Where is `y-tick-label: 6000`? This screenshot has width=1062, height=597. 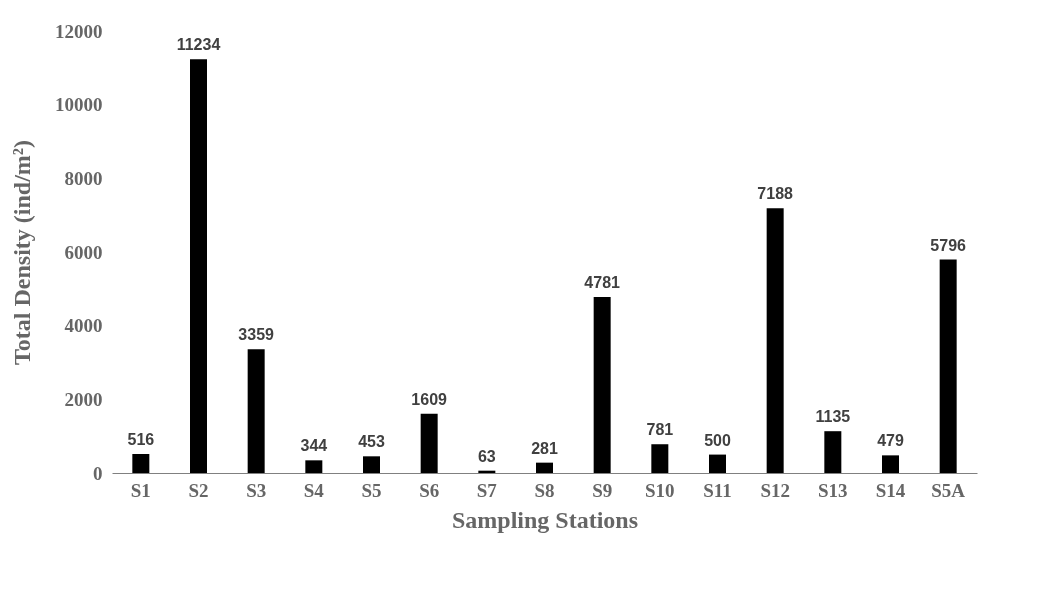 y-tick-label: 6000 is located at coordinates (83, 252).